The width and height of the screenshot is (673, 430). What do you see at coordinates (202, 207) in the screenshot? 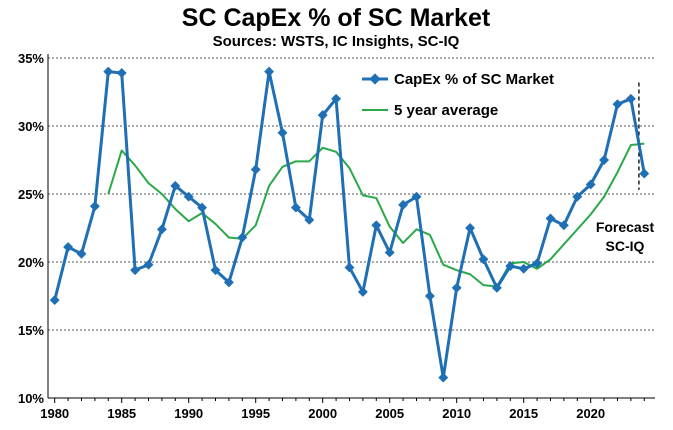
I see `capex-point-1991` at bounding box center [202, 207].